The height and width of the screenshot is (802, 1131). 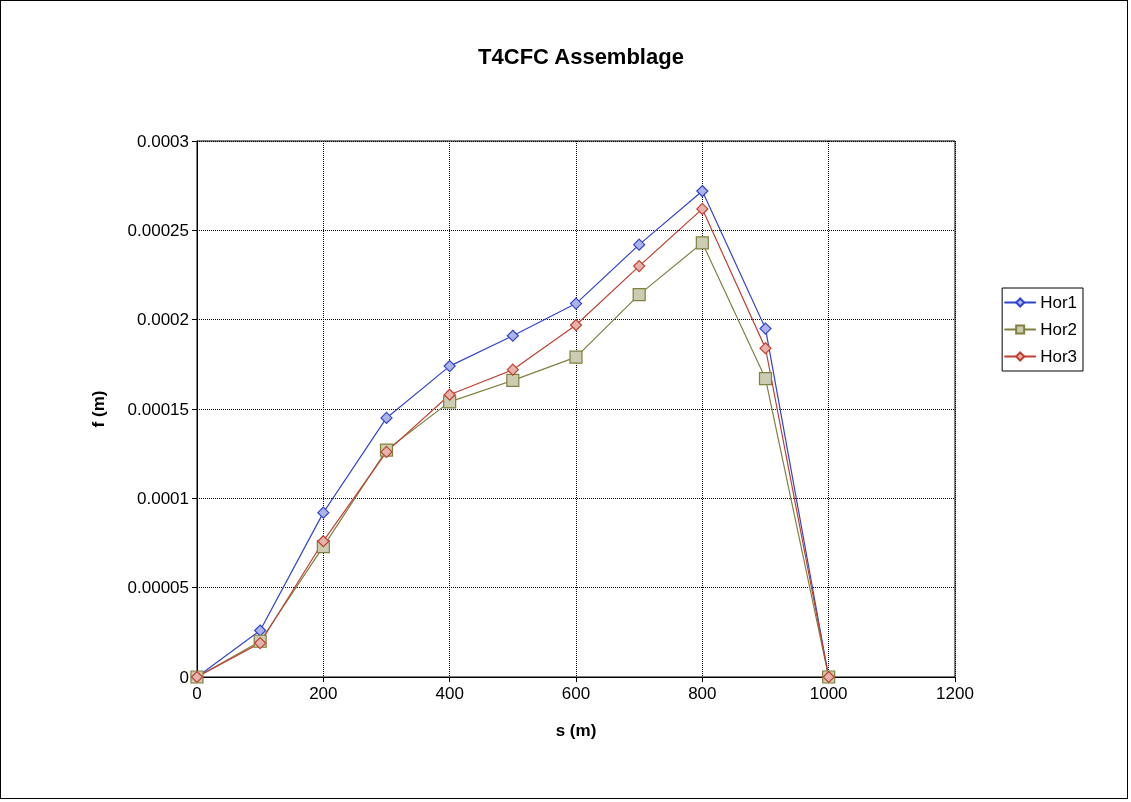 I want to click on y-tick-label: 0, so click(x=184, y=677).